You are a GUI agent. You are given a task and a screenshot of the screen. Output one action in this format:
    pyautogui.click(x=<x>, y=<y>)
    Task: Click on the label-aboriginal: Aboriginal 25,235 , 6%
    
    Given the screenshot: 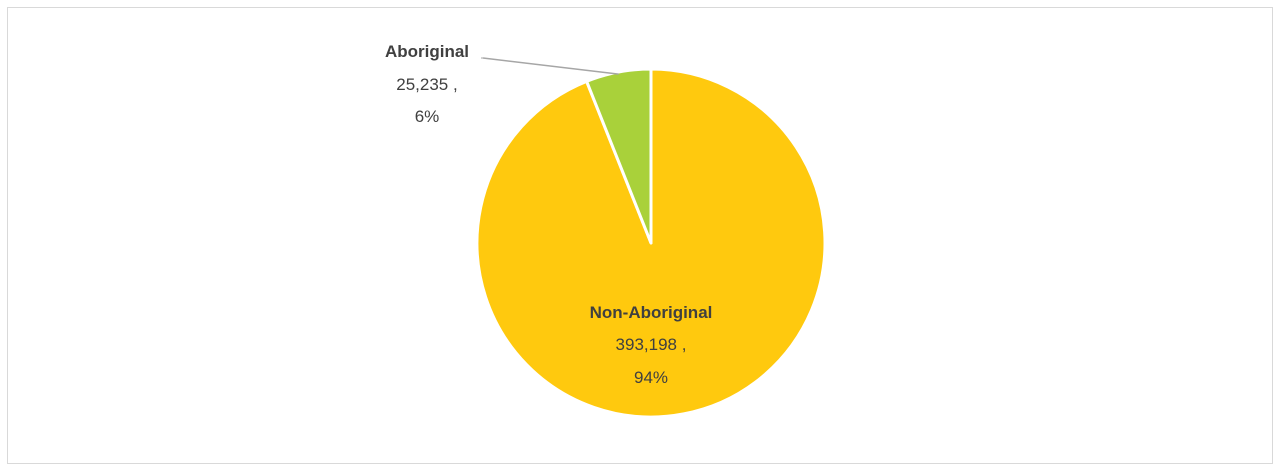 What is the action you would take?
    pyautogui.click(x=427, y=84)
    